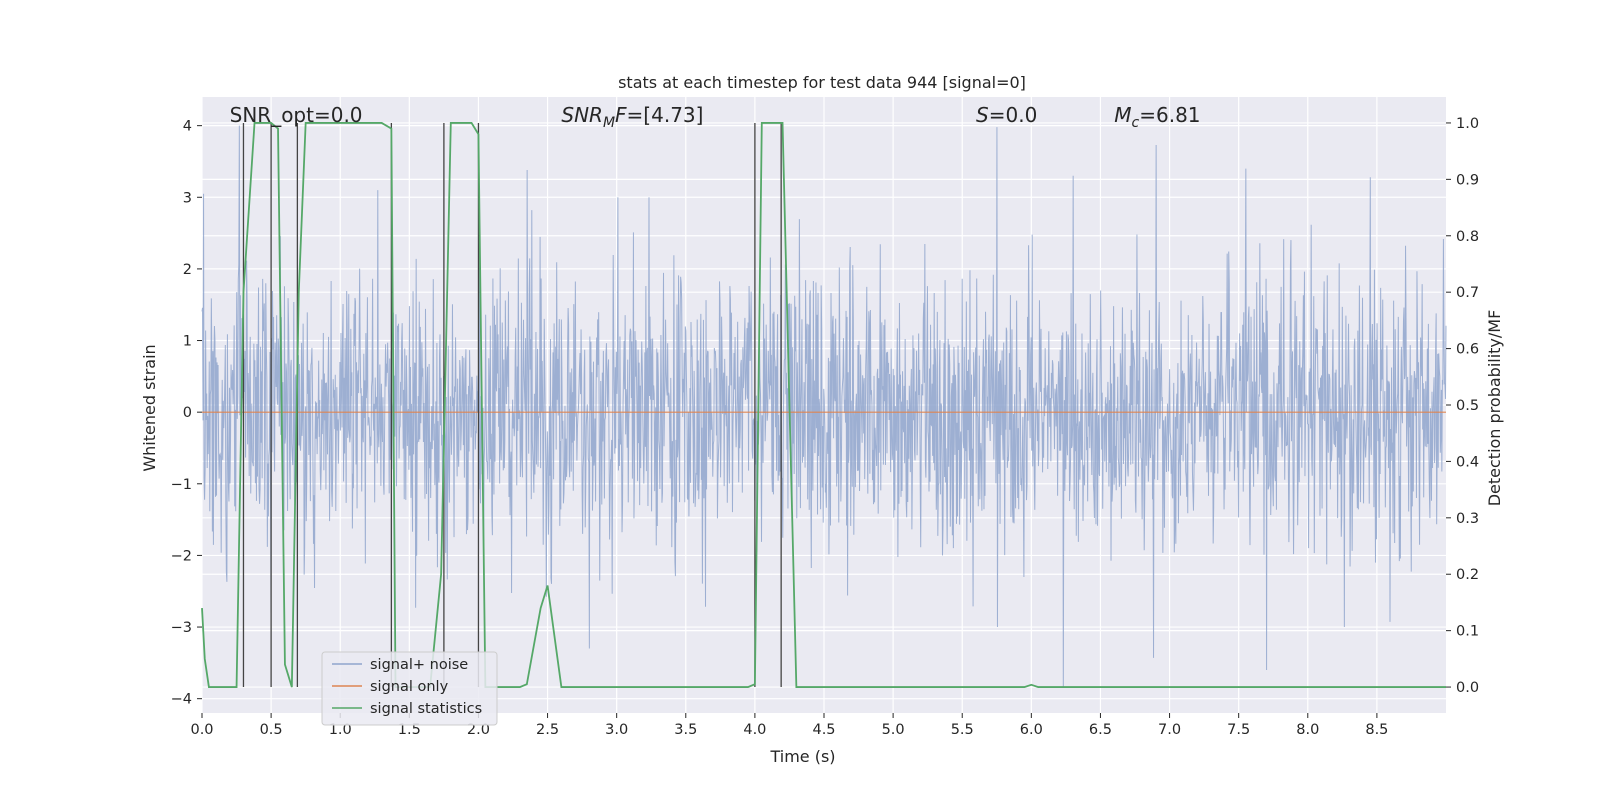 The height and width of the screenshot is (800, 1600). What do you see at coordinates (1169, 115) in the screenshot?
I see `annotation-math-rest: =6.81` at bounding box center [1169, 115].